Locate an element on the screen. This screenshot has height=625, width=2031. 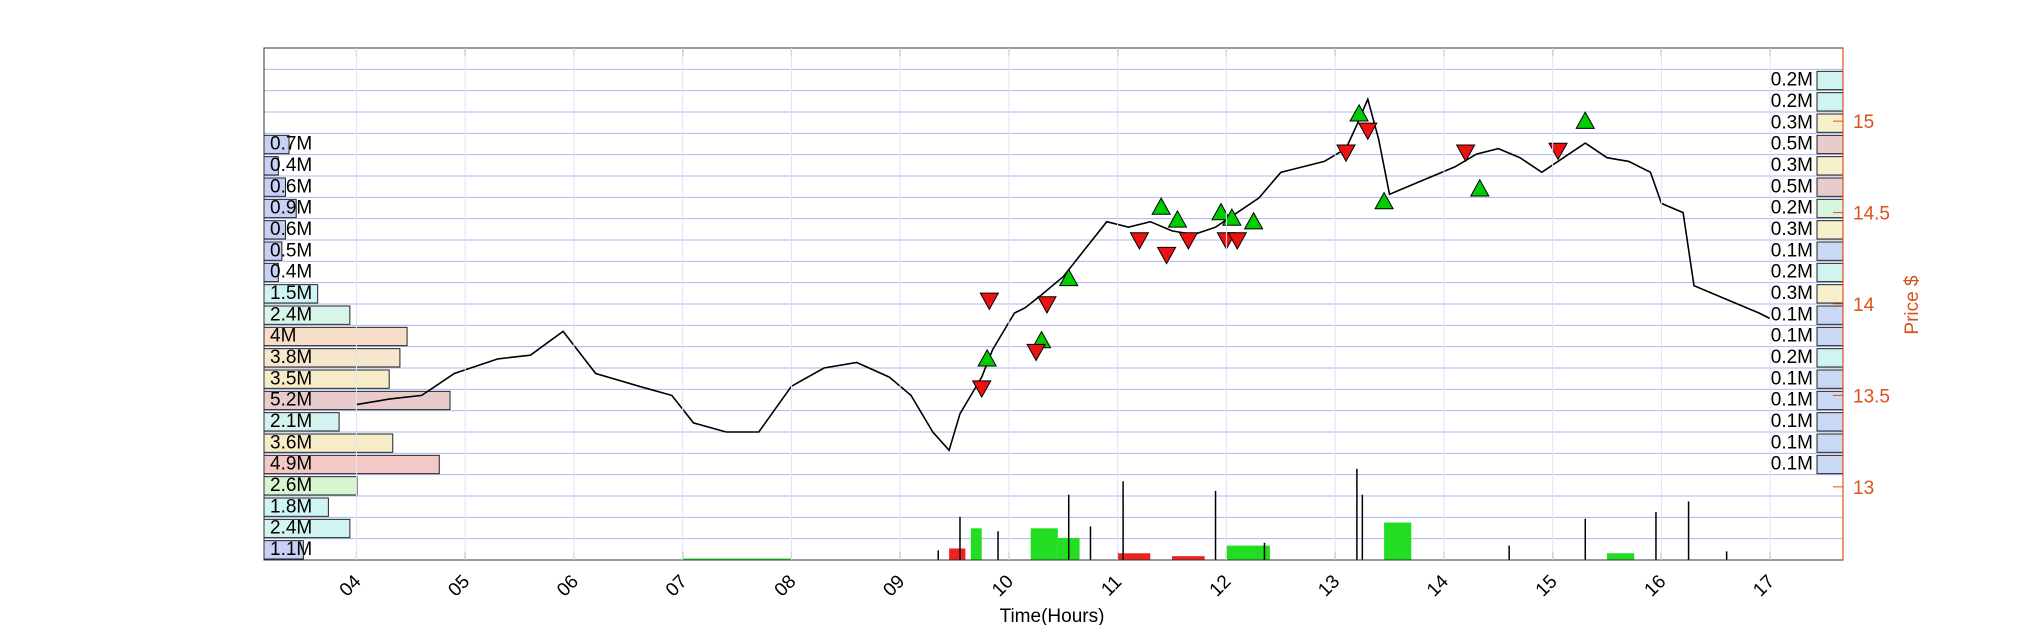
x-tick-label: 12 is located at coordinates (1221, 586).